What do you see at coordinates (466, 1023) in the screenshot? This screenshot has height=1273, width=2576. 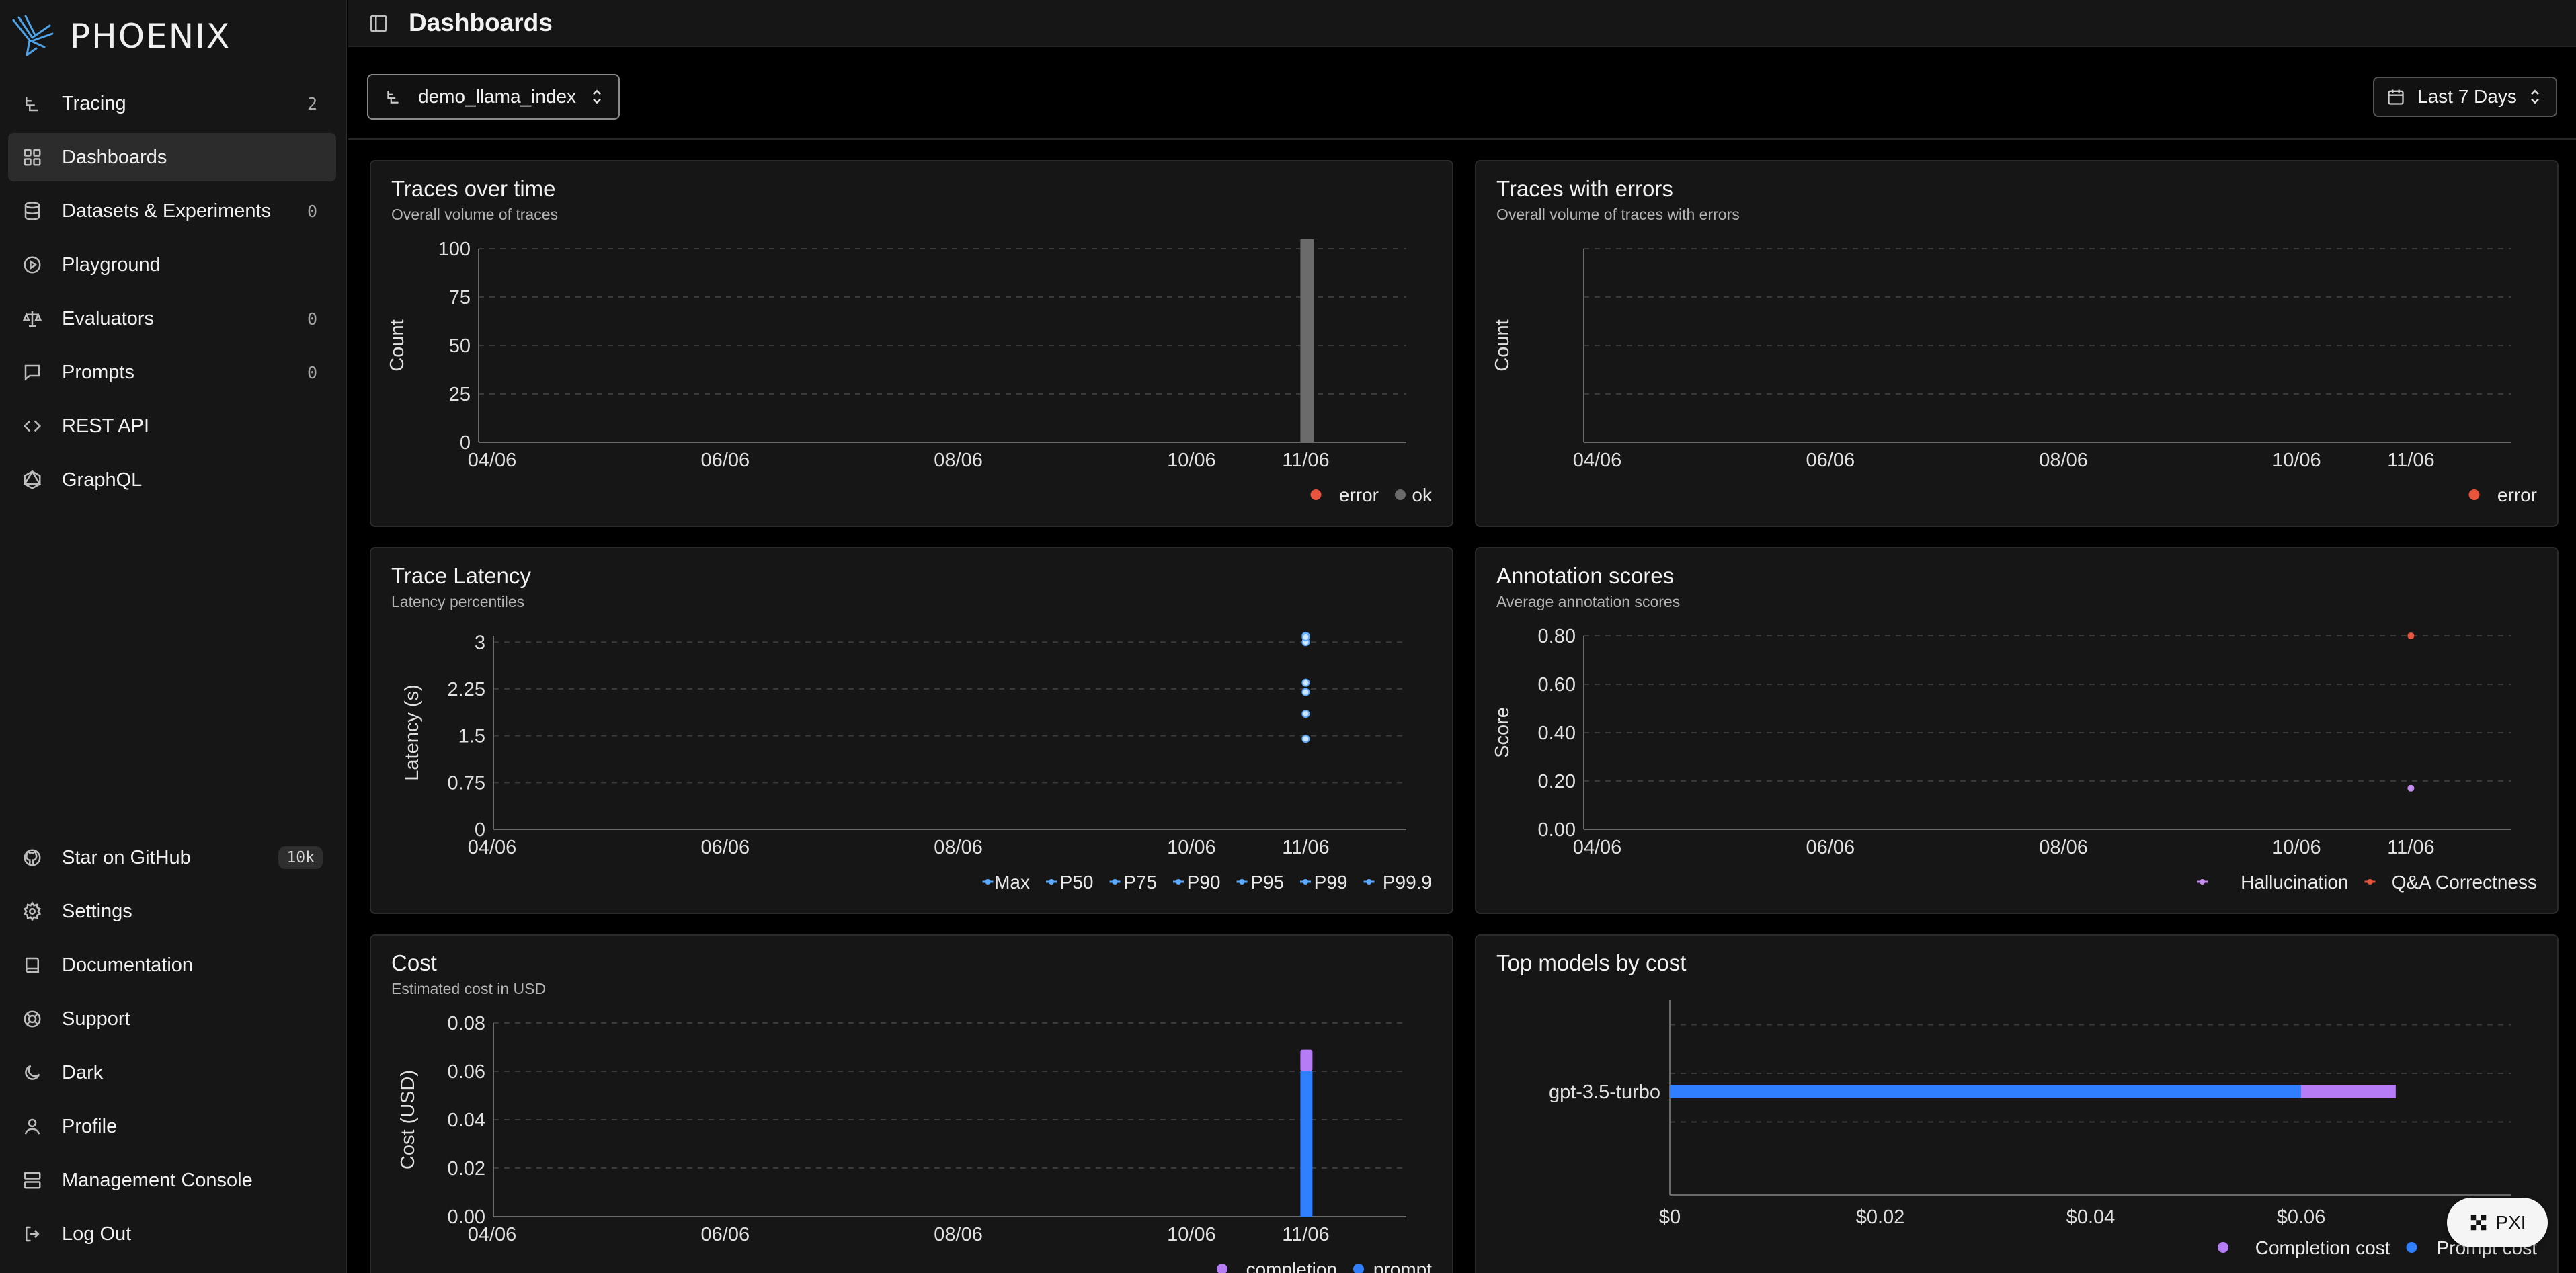 I see `y-tick-label: 0.08` at bounding box center [466, 1023].